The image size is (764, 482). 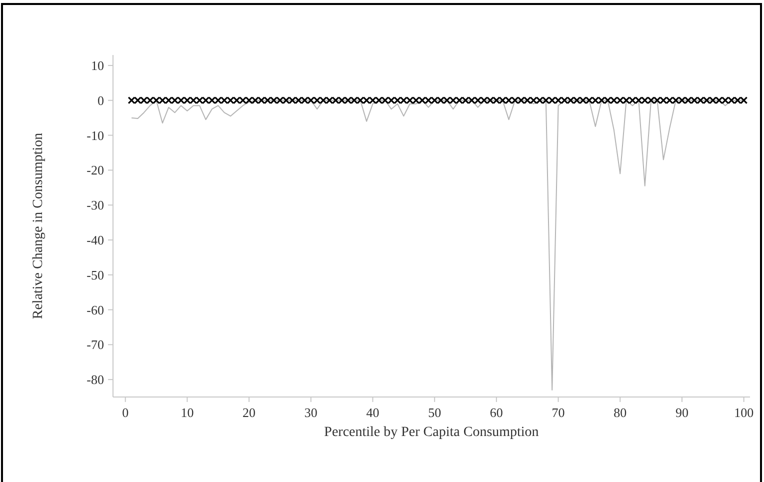 I want to click on x-tick-label: 80, so click(x=620, y=412).